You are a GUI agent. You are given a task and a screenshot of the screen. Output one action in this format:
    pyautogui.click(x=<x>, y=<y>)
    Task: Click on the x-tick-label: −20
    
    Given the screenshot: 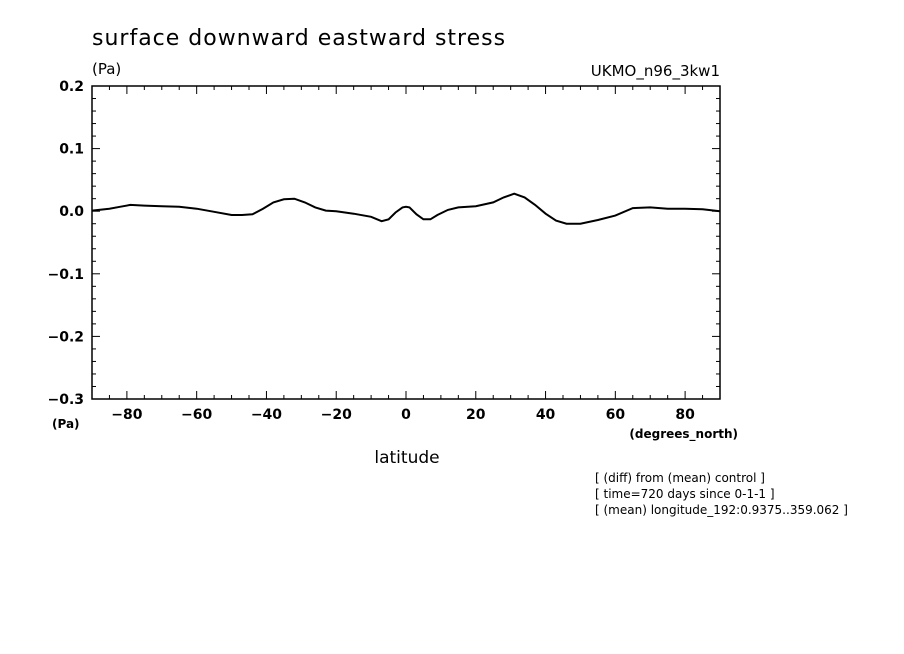 What is the action you would take?
    pyautogui.click(x=336, y=415)
    